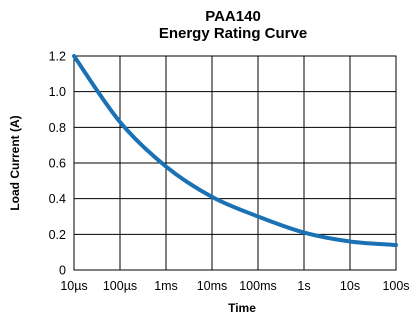 This screenshot has height=322, width=410. Describe the element at coordinates (57, 57) in the screenshot. I see `y-tick-label: 1.2` at that location.